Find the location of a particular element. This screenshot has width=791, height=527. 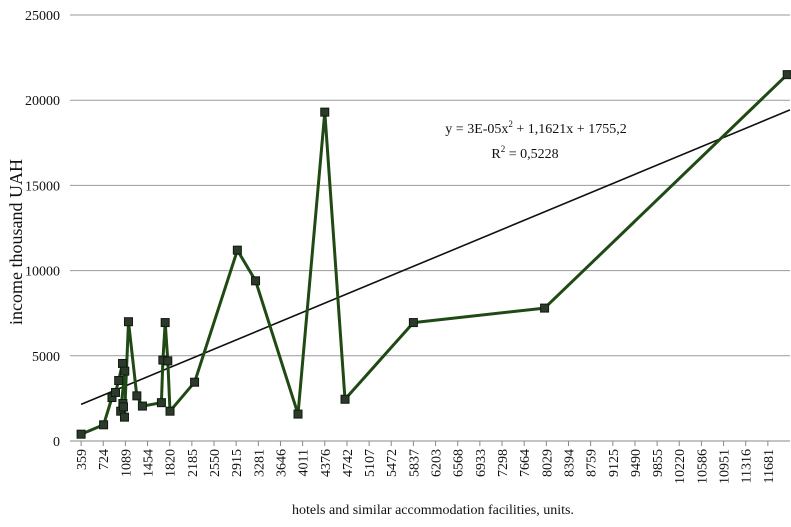

x-tick-label: 10586 is located at coordinates (702, 466).